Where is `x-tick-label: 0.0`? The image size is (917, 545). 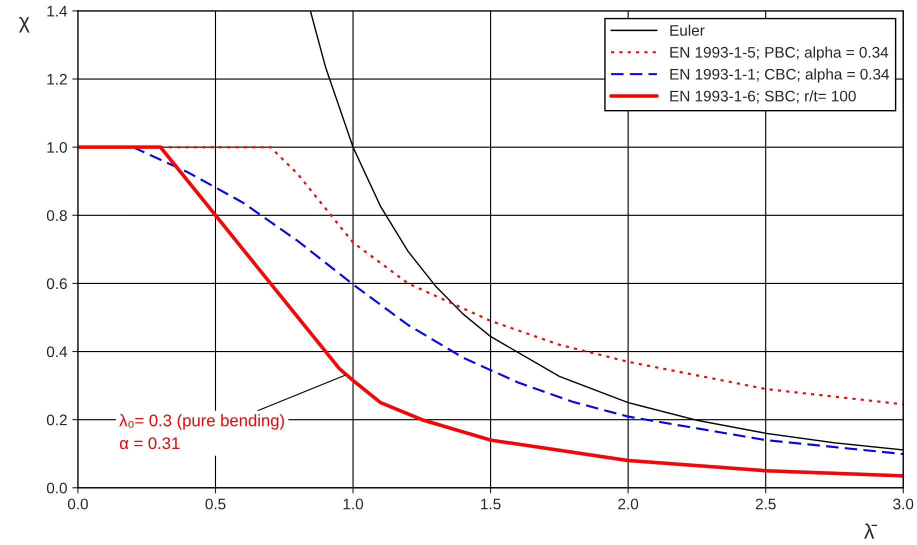 x-tick-label: 0.0 is located at coordinates (78, 504).